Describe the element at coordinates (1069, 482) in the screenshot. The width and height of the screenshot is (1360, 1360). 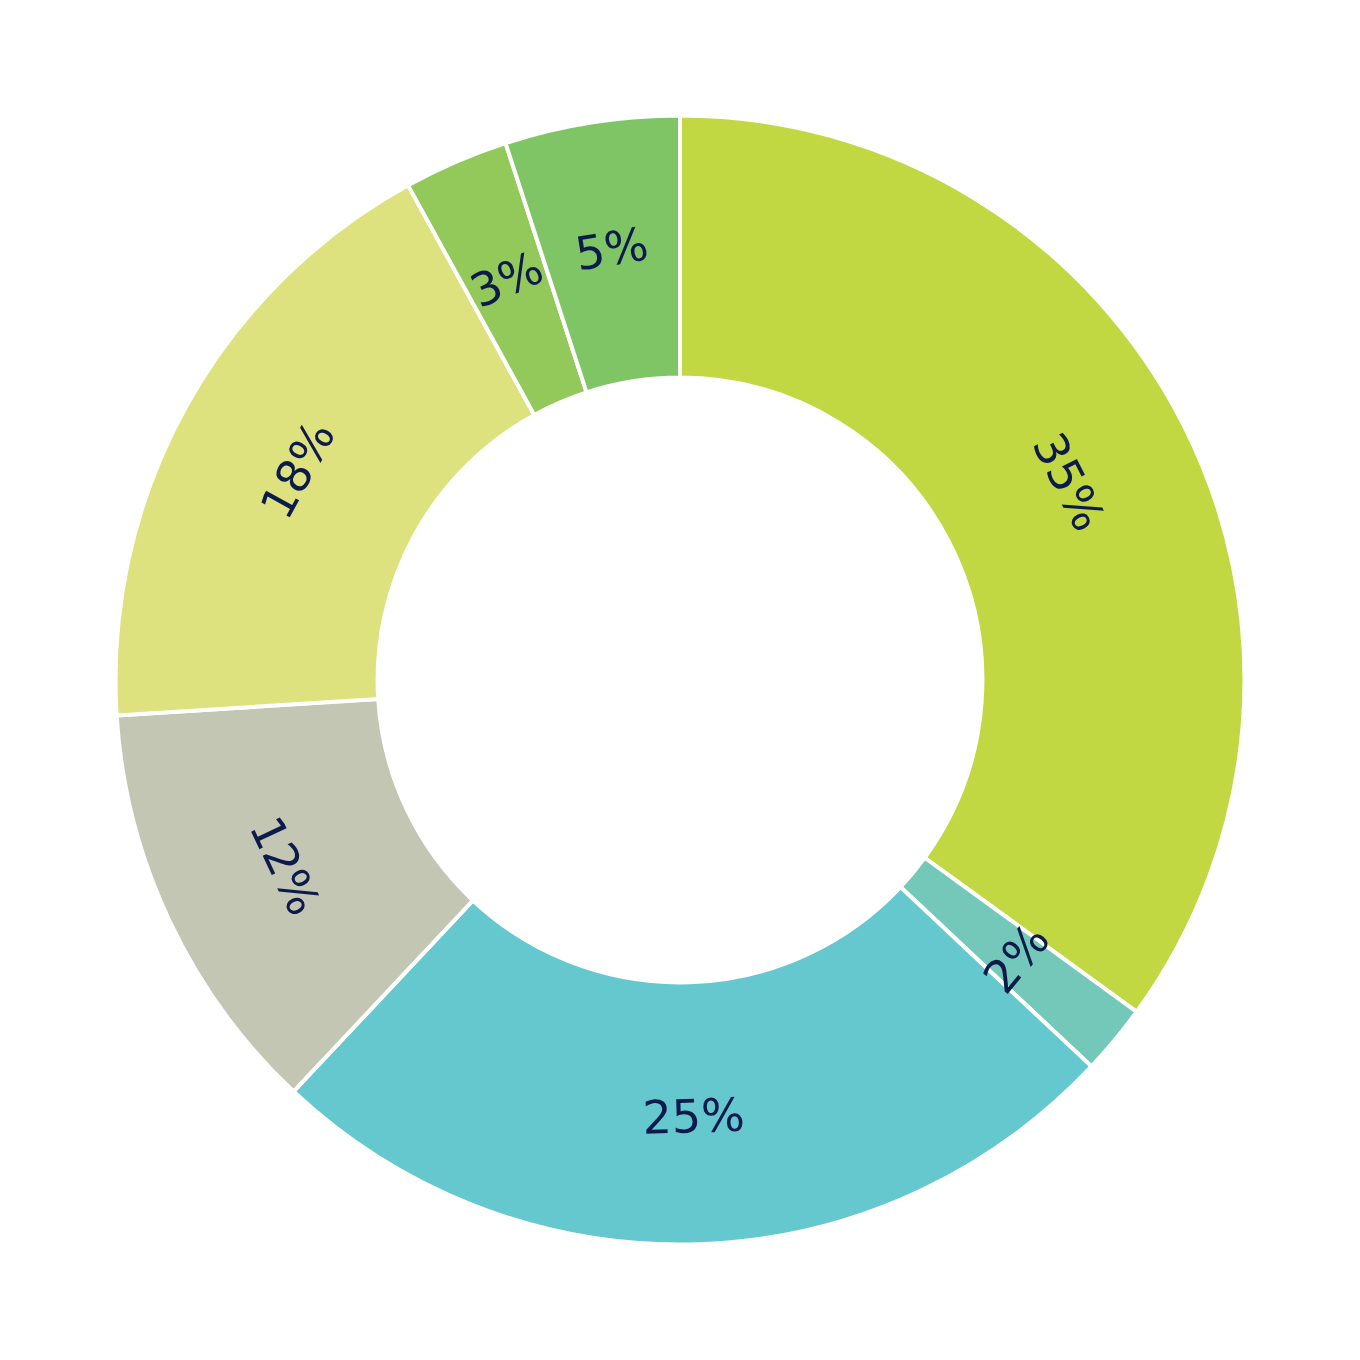
I see `data-label: 35%` at that location.